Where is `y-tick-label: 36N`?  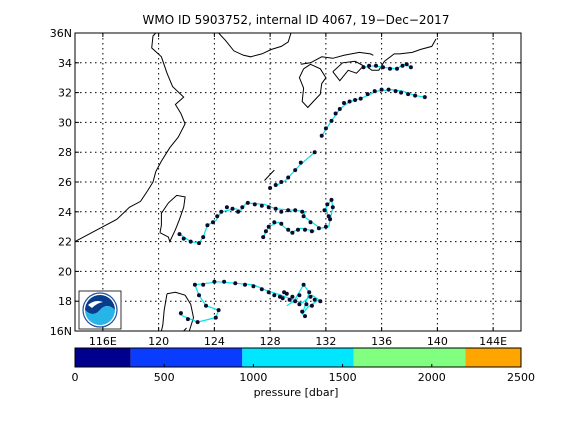
y-tick-label: 36N is located at coordinates (61, 33).